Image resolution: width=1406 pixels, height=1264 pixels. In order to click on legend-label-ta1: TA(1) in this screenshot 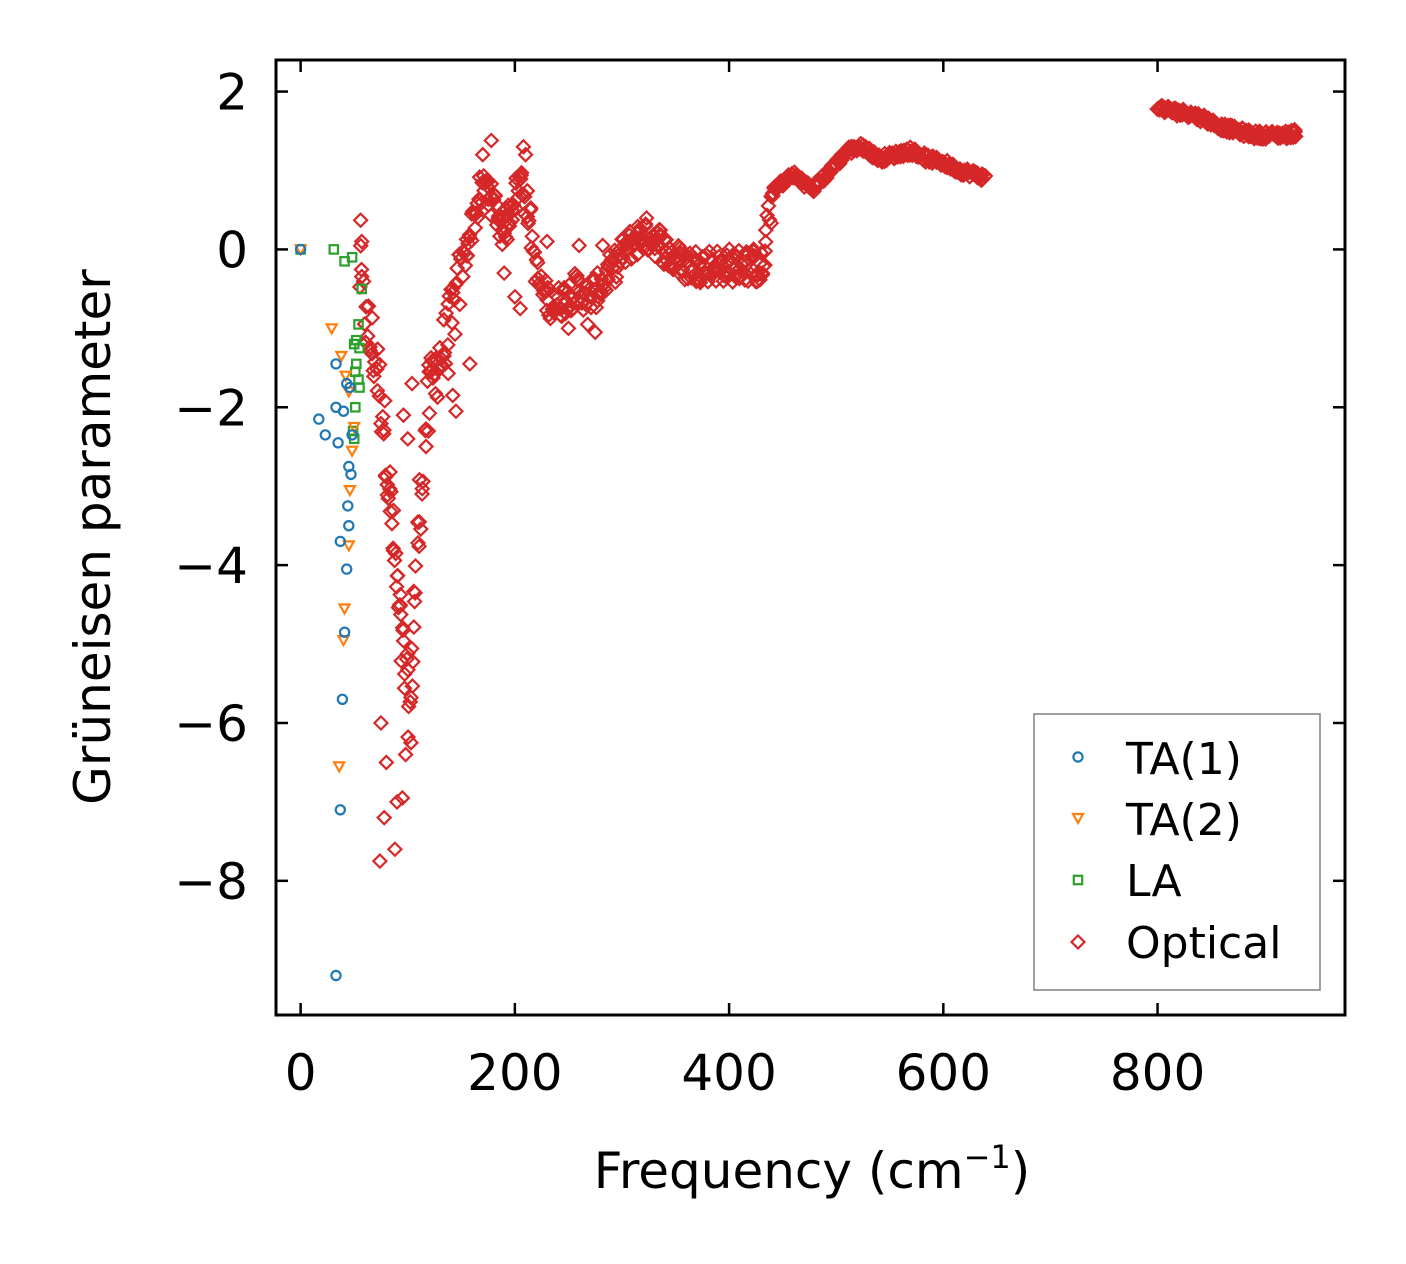, I will do `click(1183, 759)`.